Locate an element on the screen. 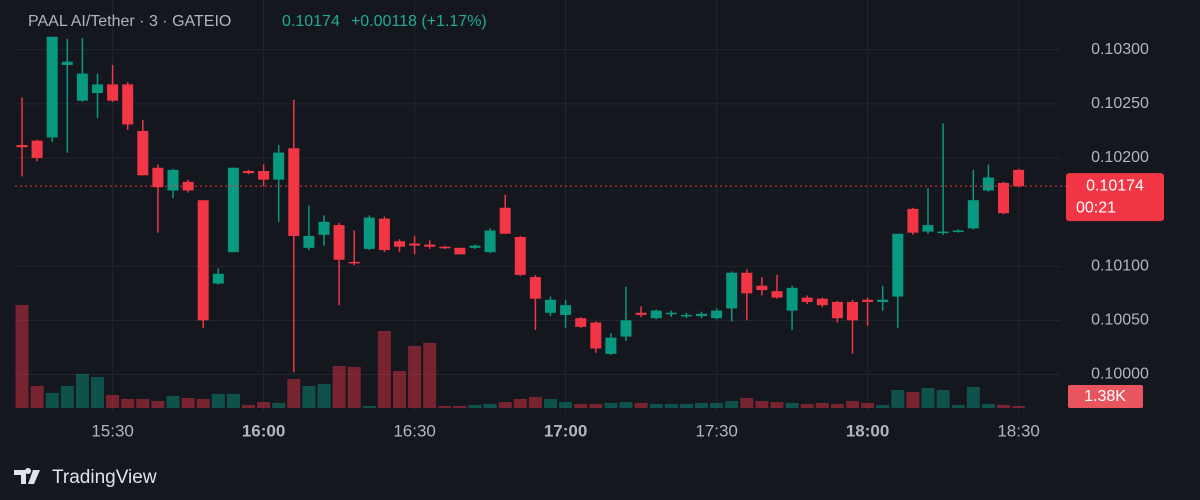 Image resolution: width=1200 pixels, height=500 pixels. x-tick-label: 15:30 is located at coordinates (112, 430).